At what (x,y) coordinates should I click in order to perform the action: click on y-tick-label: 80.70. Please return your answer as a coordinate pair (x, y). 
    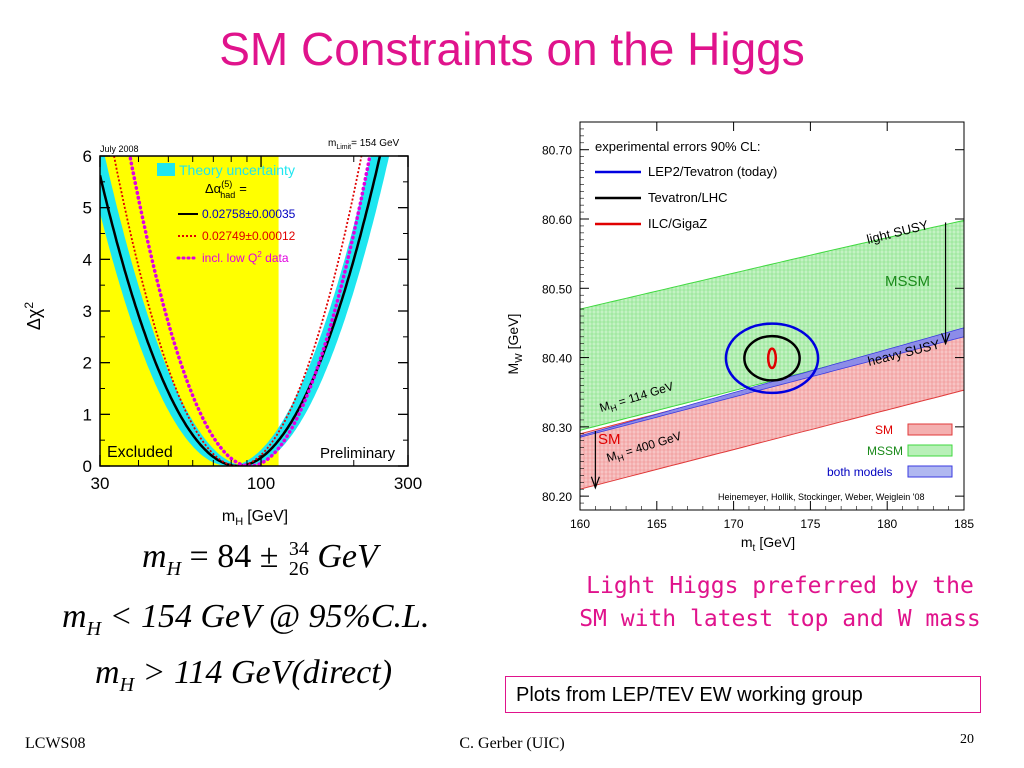
    Looking at the image, I should click on (557, 151).